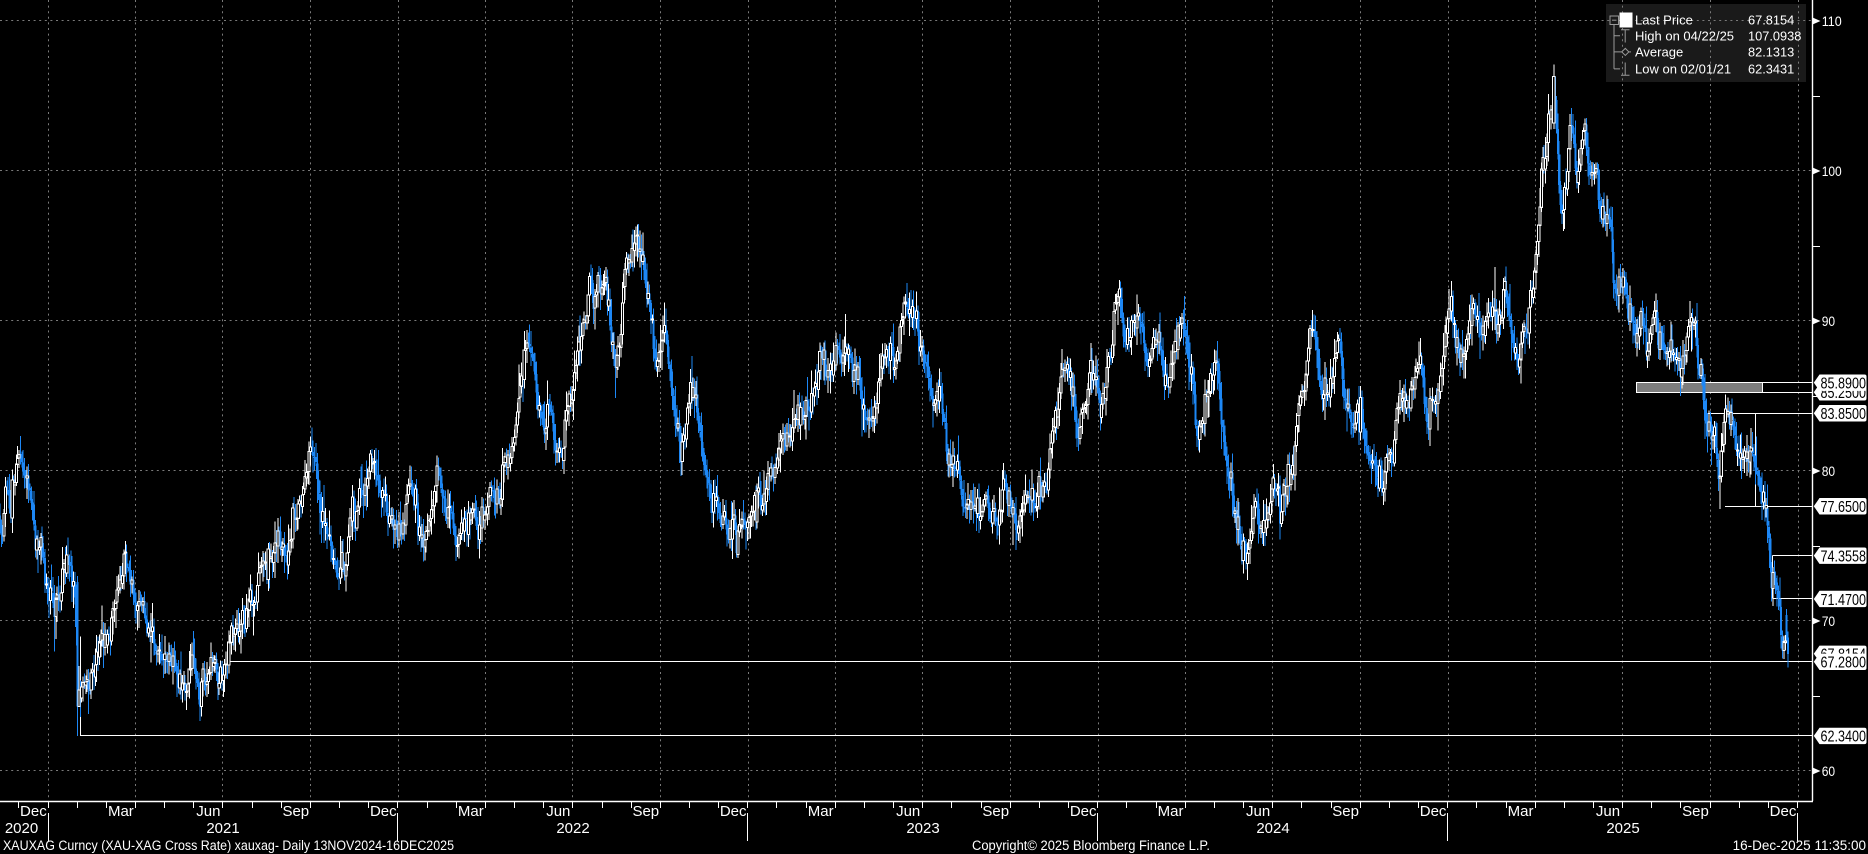 The height and width of the screenshot is (854, 1868). What do you see at coordinates (1684, 35) in the screenshot?
I see `svg-text: High on 04/22/25` at bounding box center [1684, 35].